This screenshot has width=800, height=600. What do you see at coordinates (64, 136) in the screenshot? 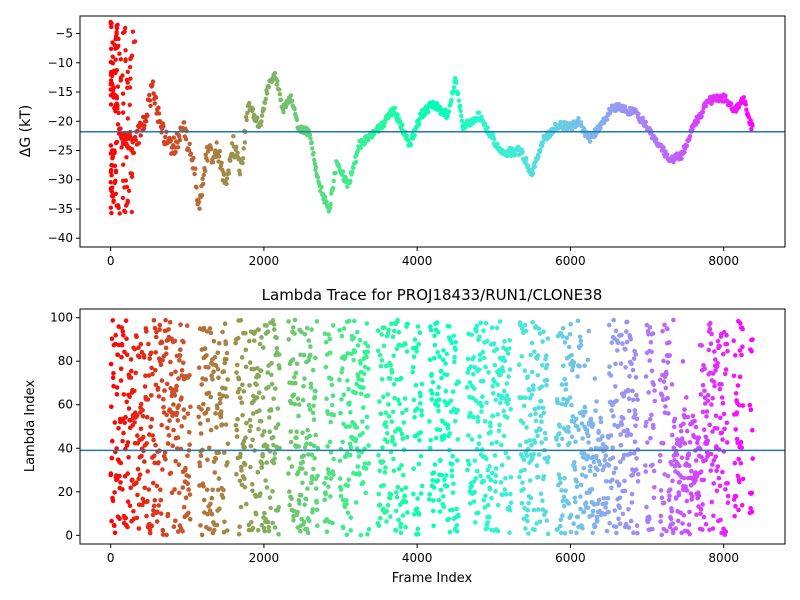
I see `delta-g-y-ticks: −40−35−30−25−20−15−10−5` at bounding box center [64, 136].